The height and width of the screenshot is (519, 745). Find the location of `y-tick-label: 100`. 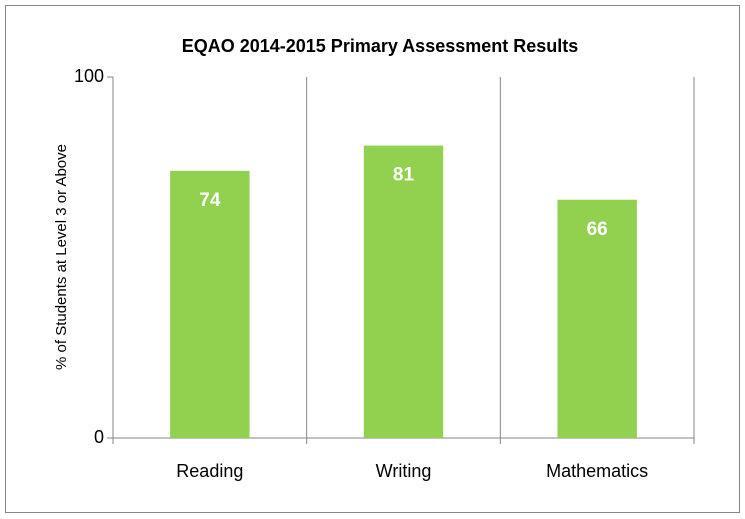

y-tick-label: 100 is located at coordinates (89, 76).